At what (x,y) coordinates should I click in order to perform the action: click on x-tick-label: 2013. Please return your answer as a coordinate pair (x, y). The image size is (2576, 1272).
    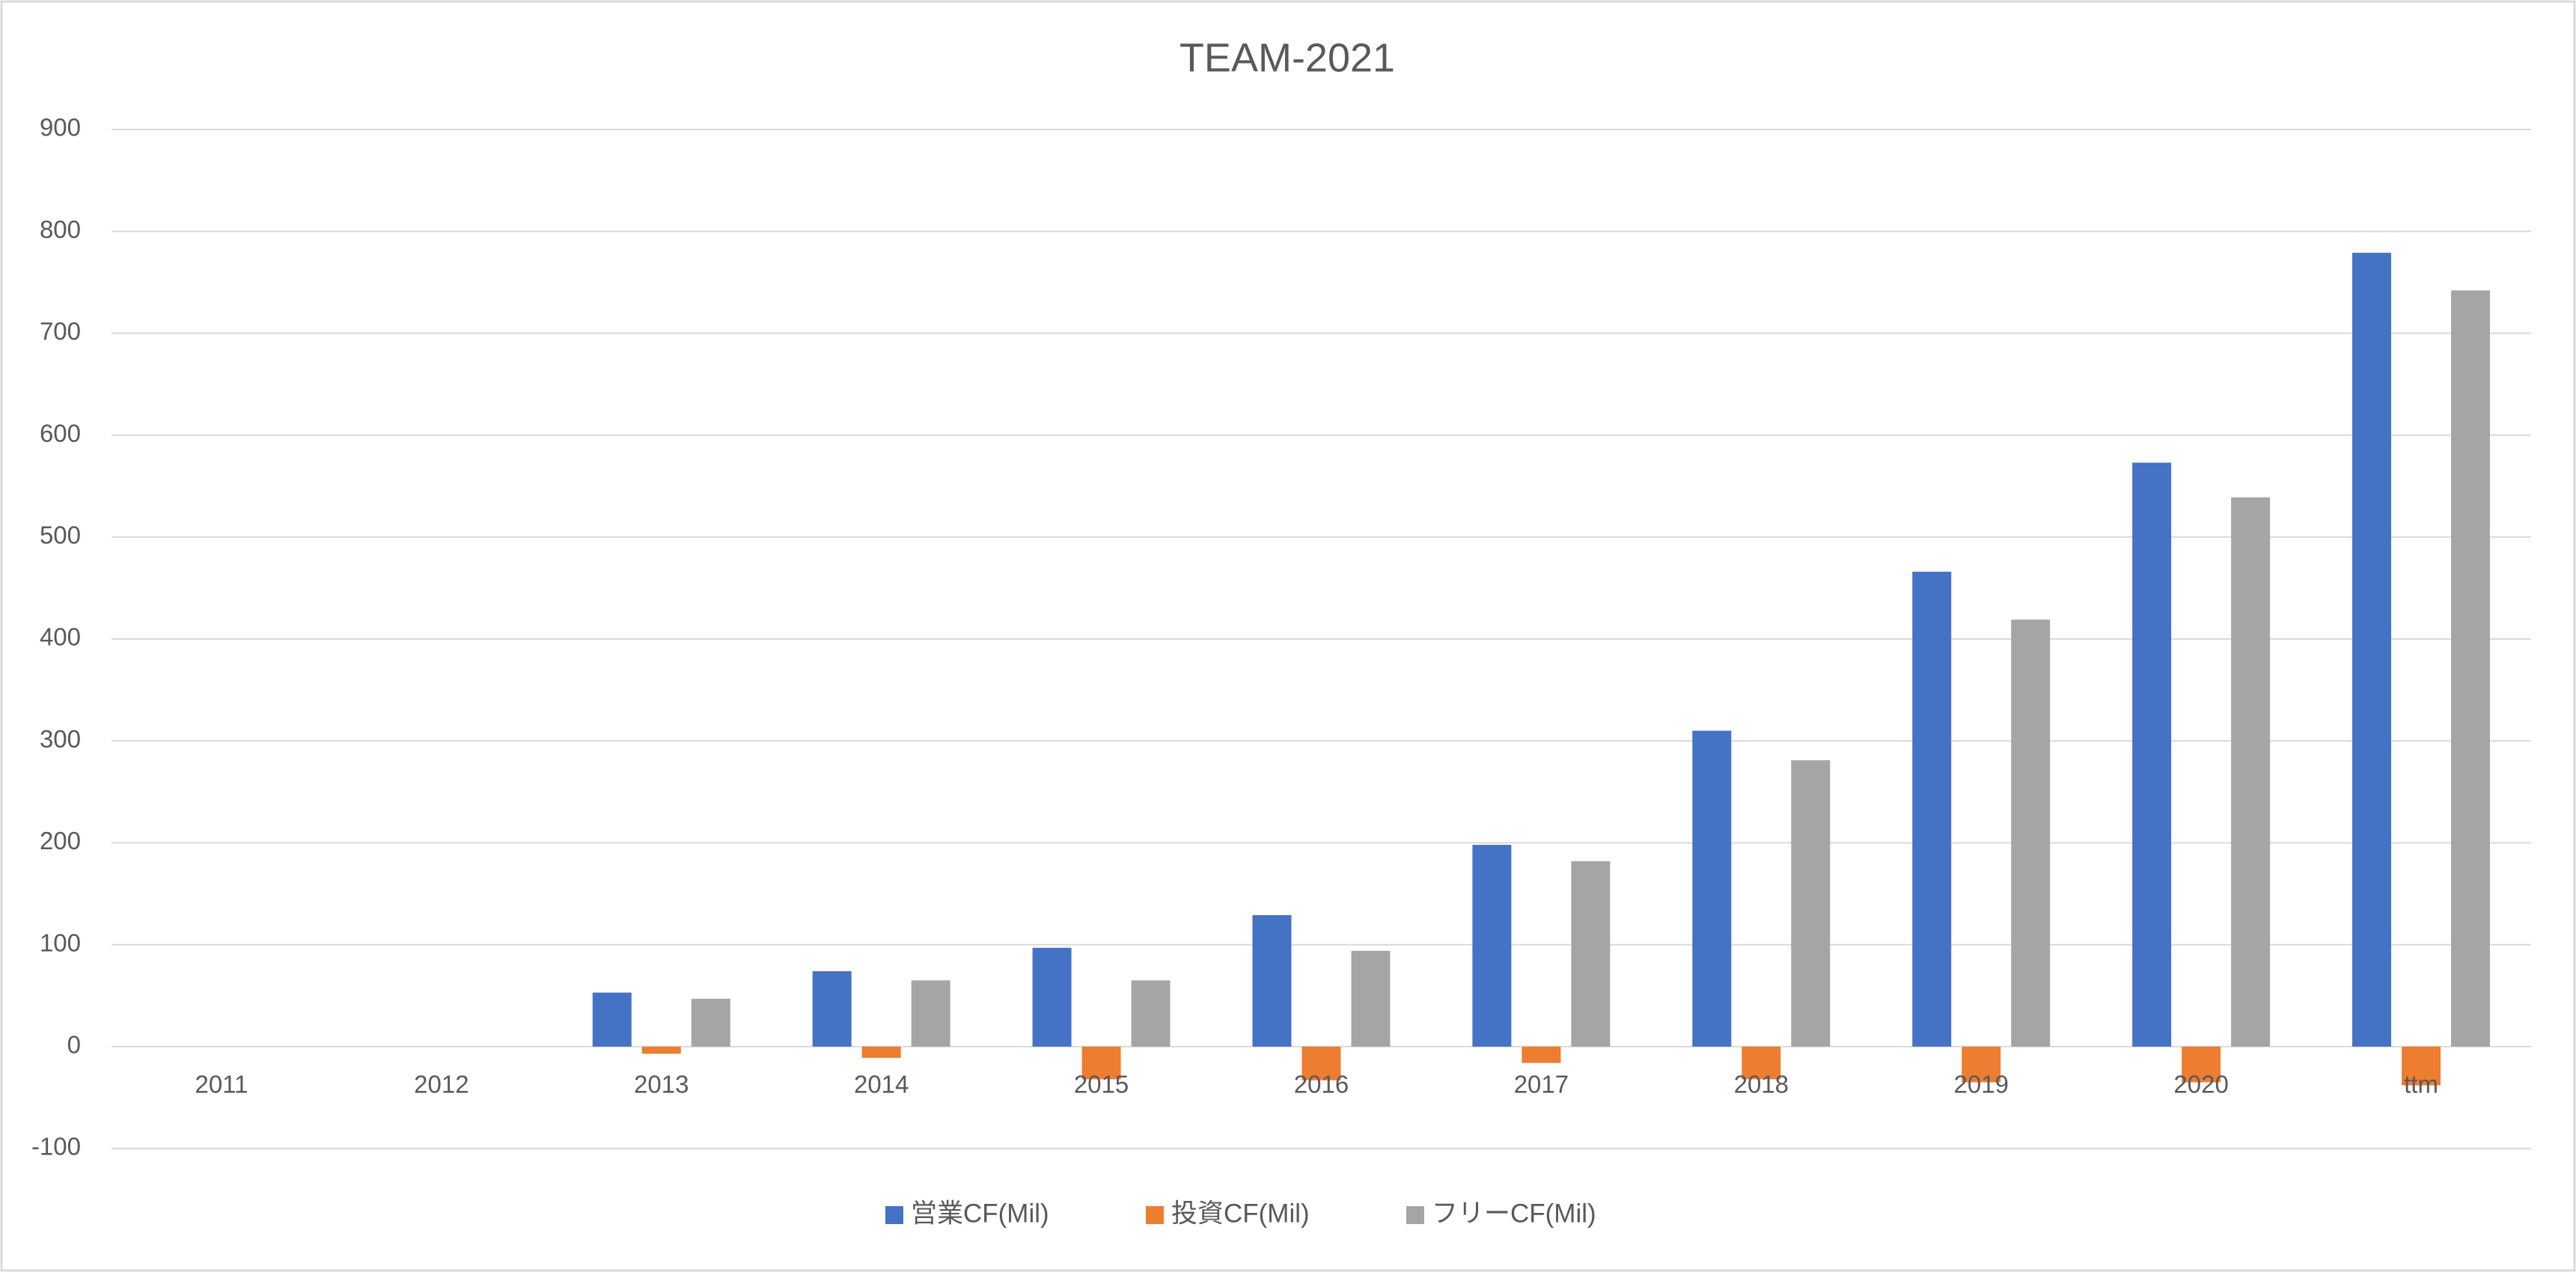
    Looking at the image, I should click on (661, 1085).